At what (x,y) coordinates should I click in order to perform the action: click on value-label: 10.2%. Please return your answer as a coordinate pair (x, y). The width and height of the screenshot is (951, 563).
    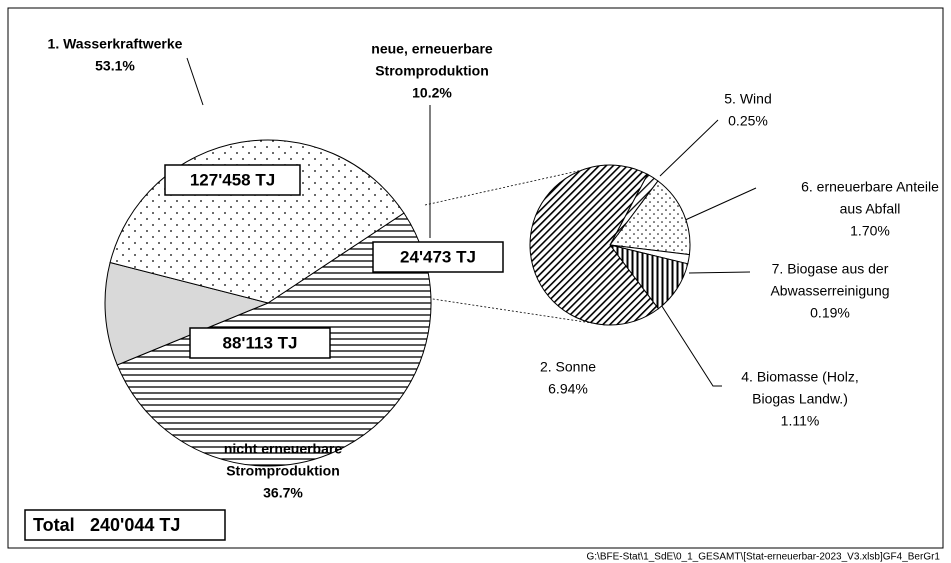
    Looking at the image, I should click on (432, 93).